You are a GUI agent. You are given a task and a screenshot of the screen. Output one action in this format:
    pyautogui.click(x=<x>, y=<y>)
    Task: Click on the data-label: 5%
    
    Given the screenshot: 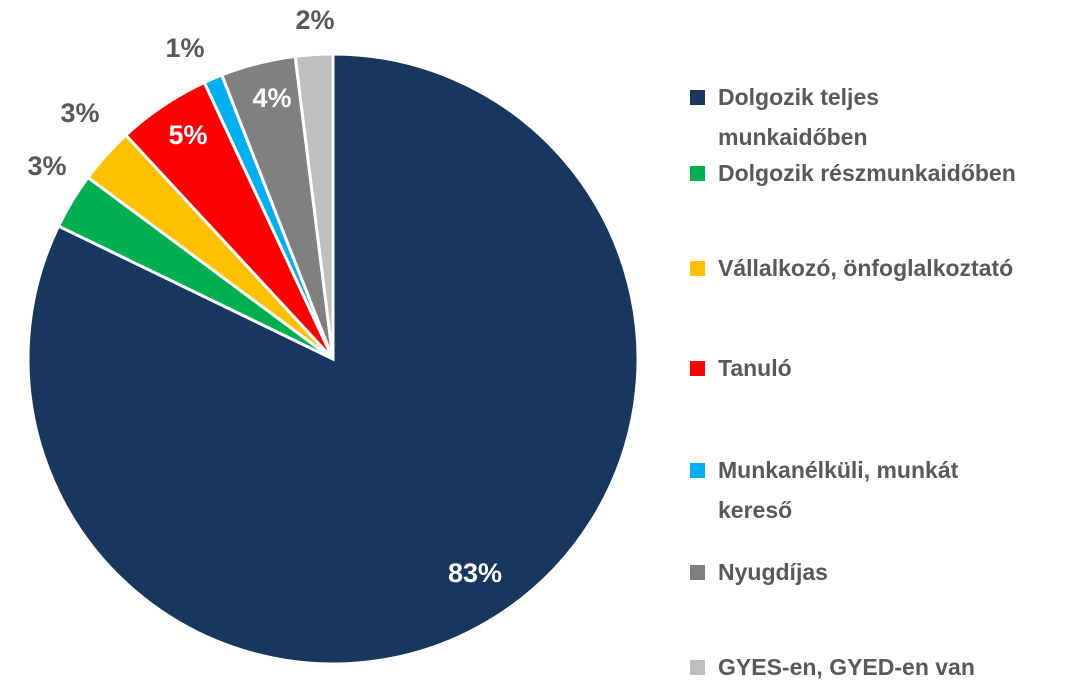 What is the action you would take?
    pyautogui.click(x=187, y=135)
    